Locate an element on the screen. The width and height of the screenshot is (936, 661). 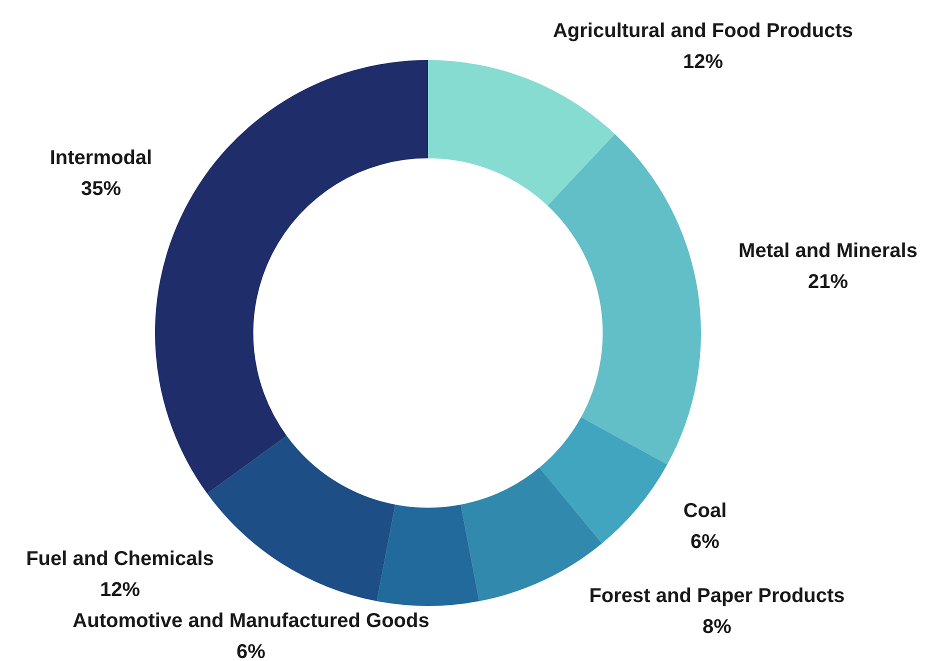
slice-label: Metal and Minerals is located at coordinates (828, 251).